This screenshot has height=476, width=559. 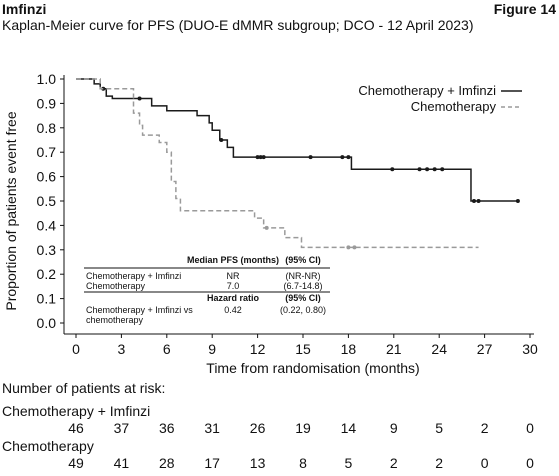 What do you see at coordinates (47, 250) in the screenshot?
I see `y-tick-label: 0.3` at bounding box center [47, 250].